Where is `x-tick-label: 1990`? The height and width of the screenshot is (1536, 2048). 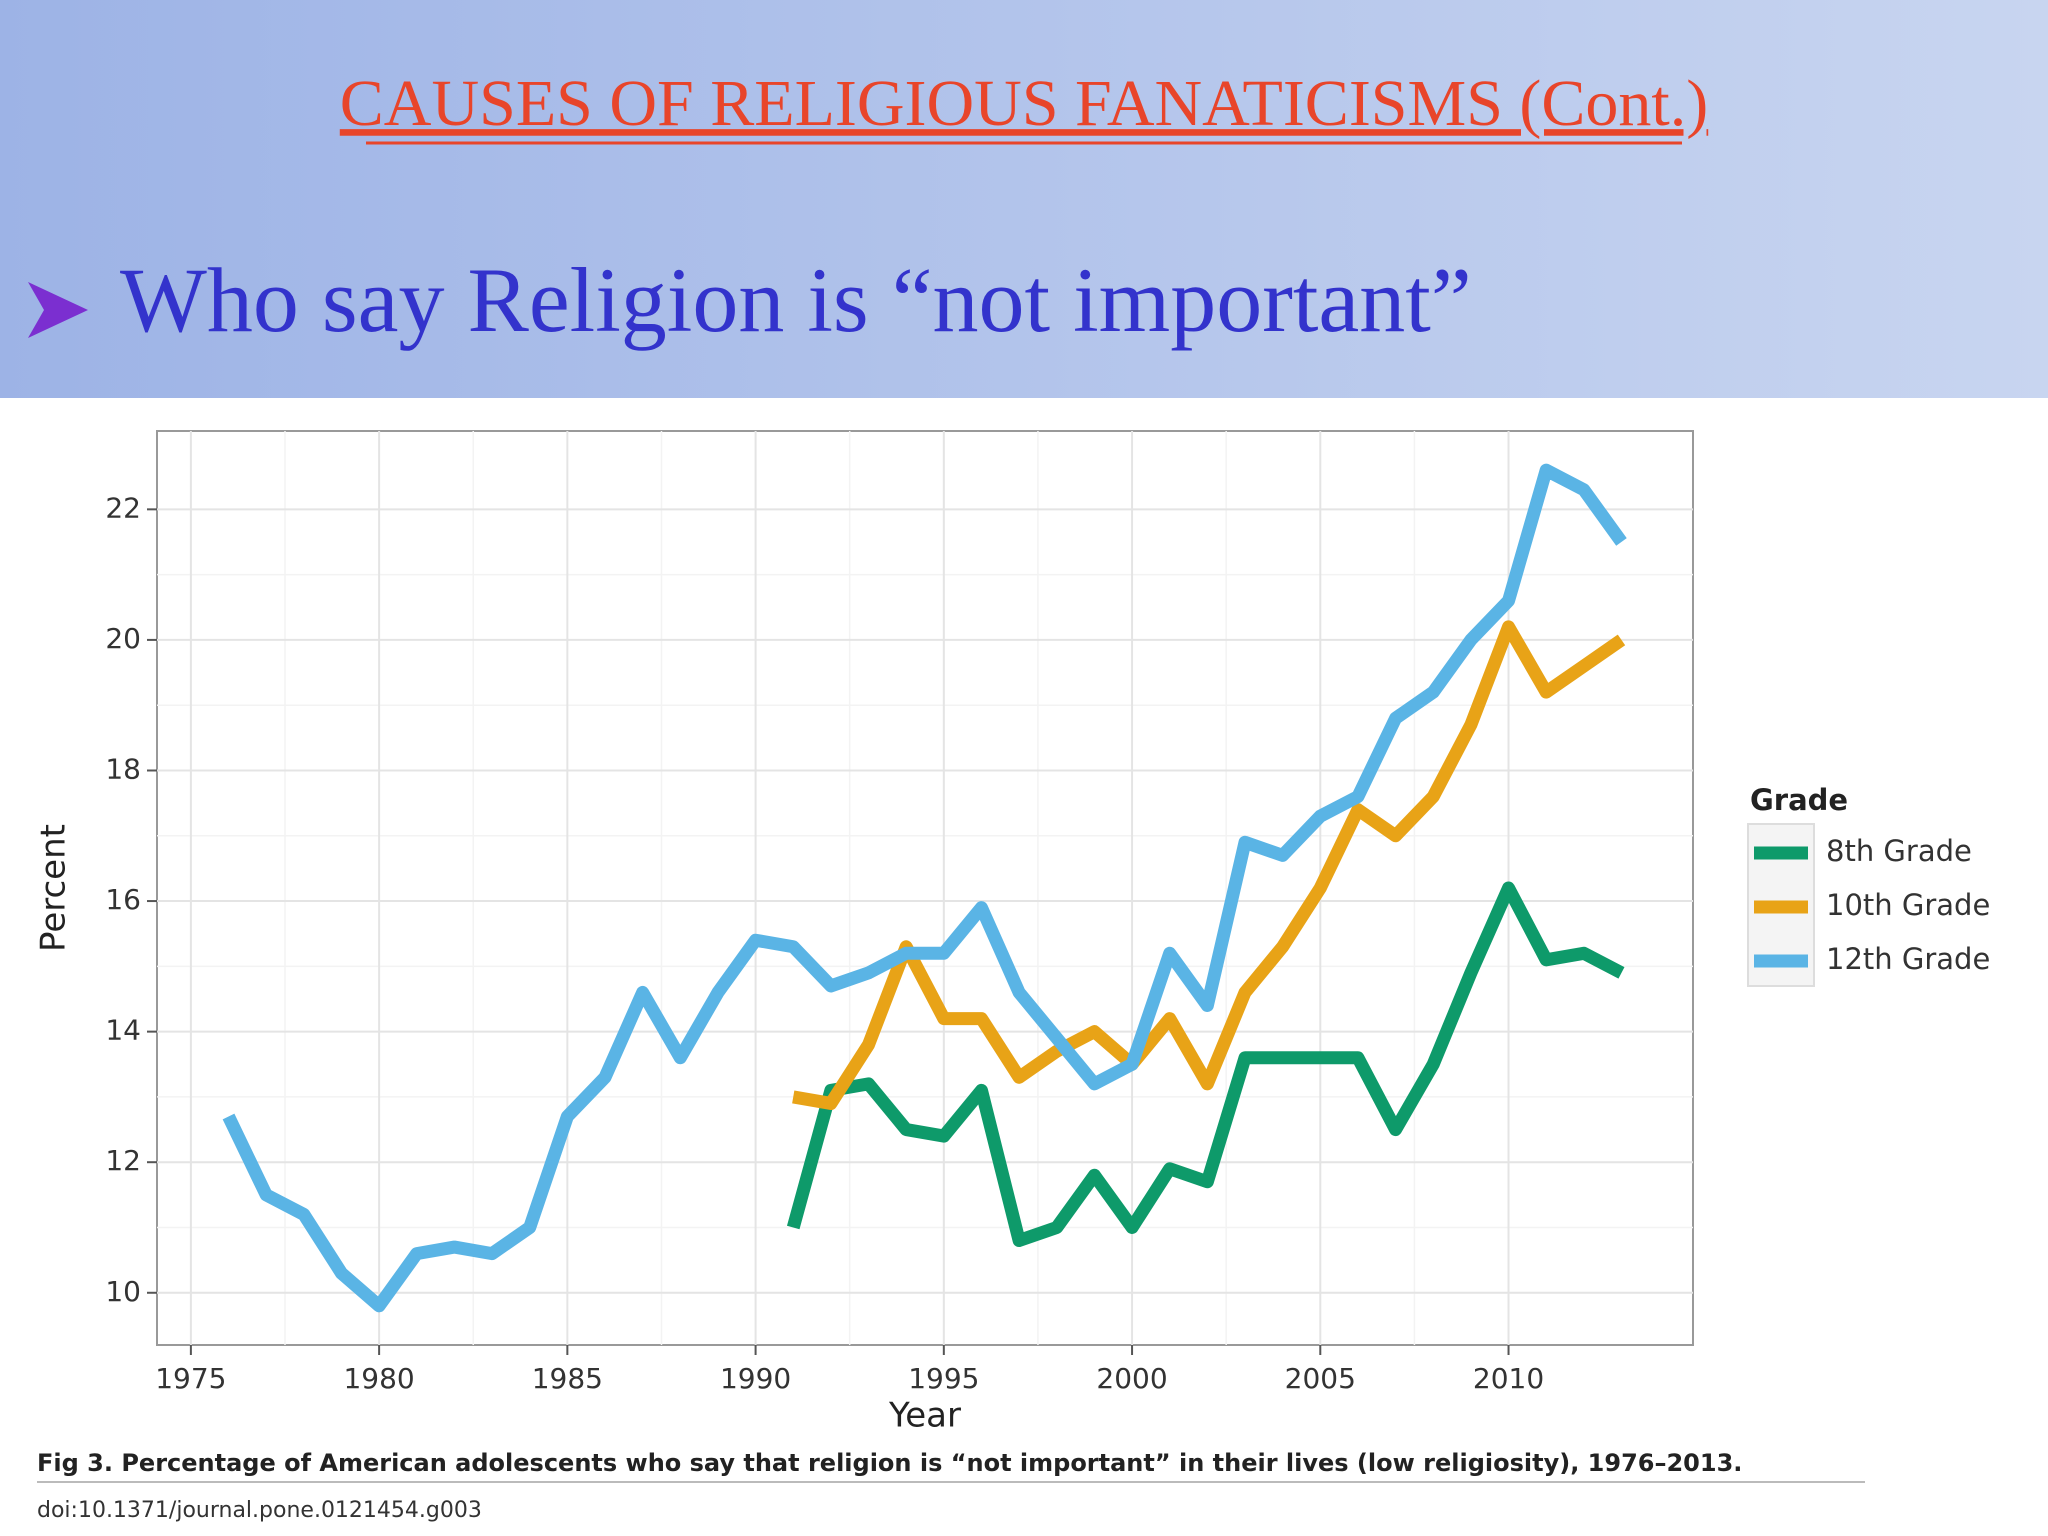
x-tick-label: 1990 is located at coordinates (755, 1378).